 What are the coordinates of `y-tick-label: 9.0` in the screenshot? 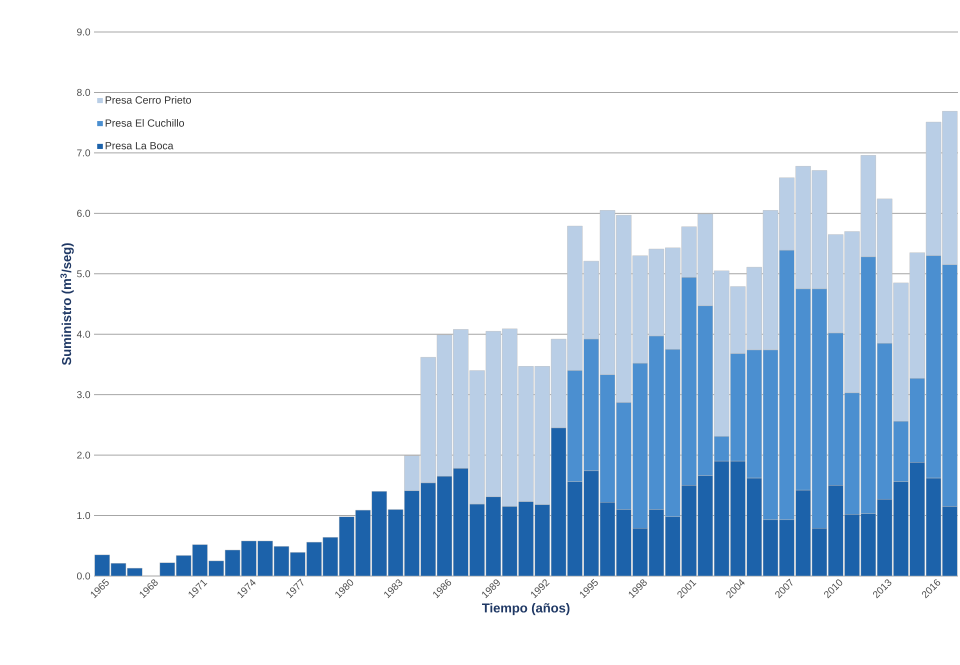 It's located at (83, 32).